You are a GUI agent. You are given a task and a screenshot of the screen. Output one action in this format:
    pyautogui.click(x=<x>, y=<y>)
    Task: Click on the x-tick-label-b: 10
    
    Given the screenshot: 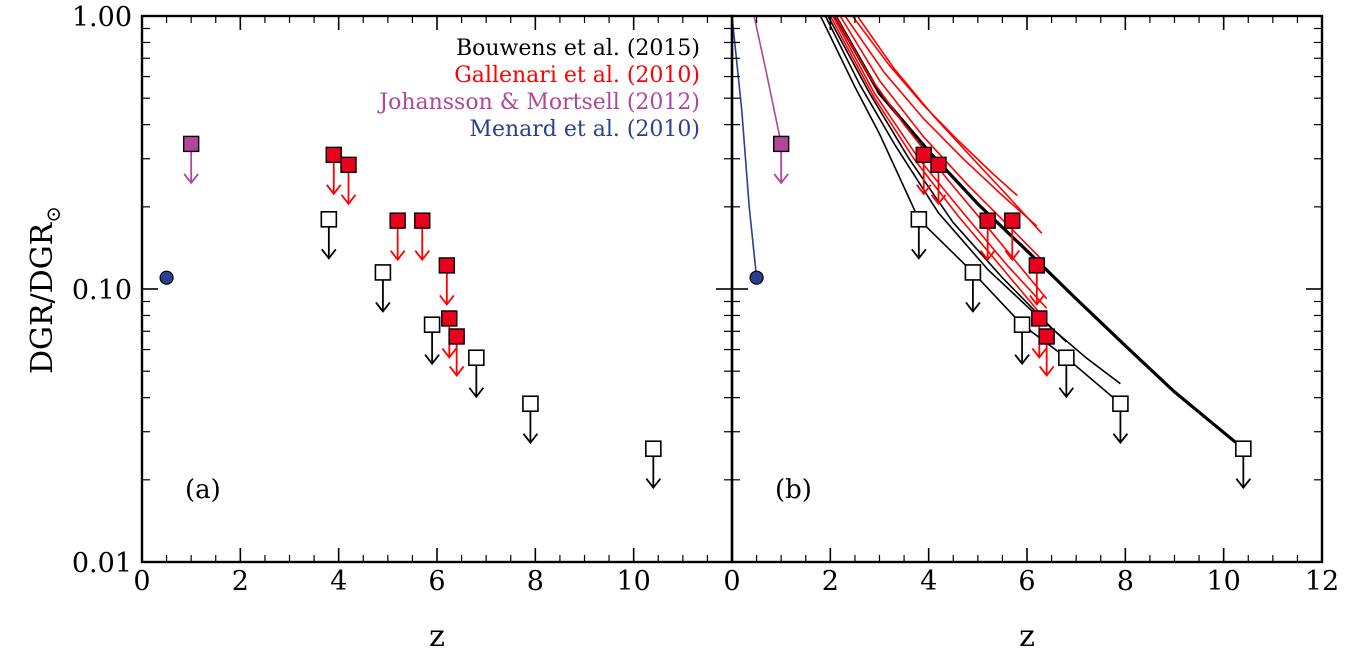 What is the action you would take?
    pyautogui.click(x=1223, y=581)
    